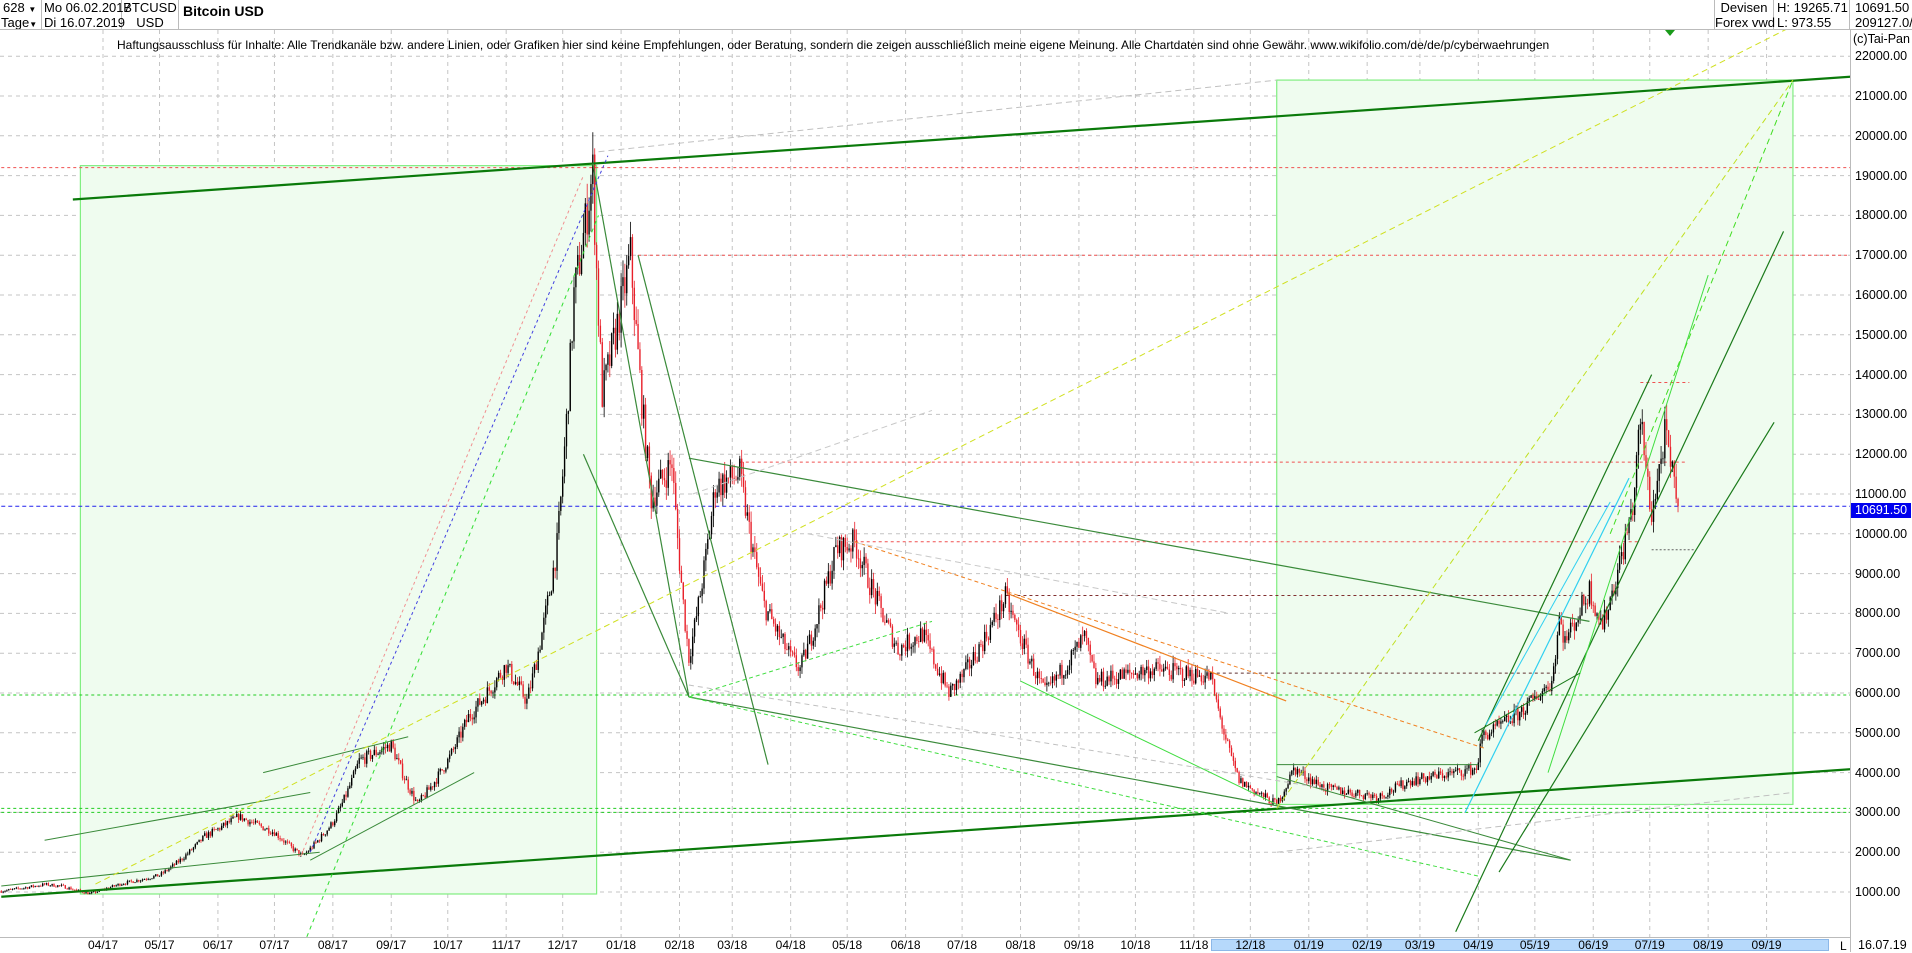  Describe the element at coordinates (84, 22) in the screenshot. I see `date-to: Di 16.07.2019` at that location.